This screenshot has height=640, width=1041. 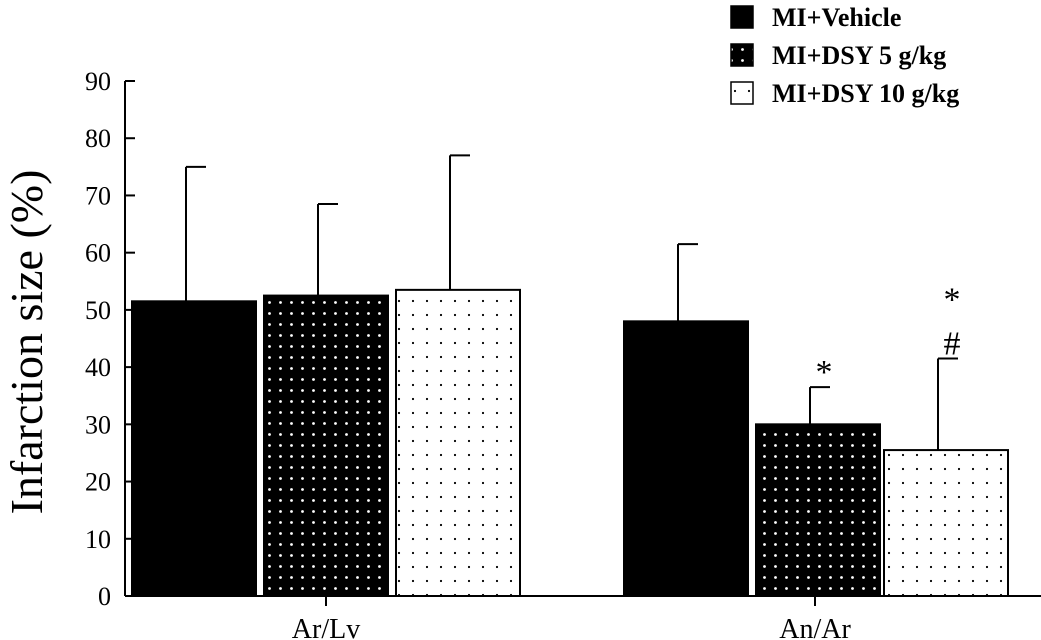 What do you see at coordinates (865, 93) in the screenshot?
I see `legend-label-mi-dsy-10-g-kg: MI+DSY 10 g/kg` at bounding box center [865, 93].